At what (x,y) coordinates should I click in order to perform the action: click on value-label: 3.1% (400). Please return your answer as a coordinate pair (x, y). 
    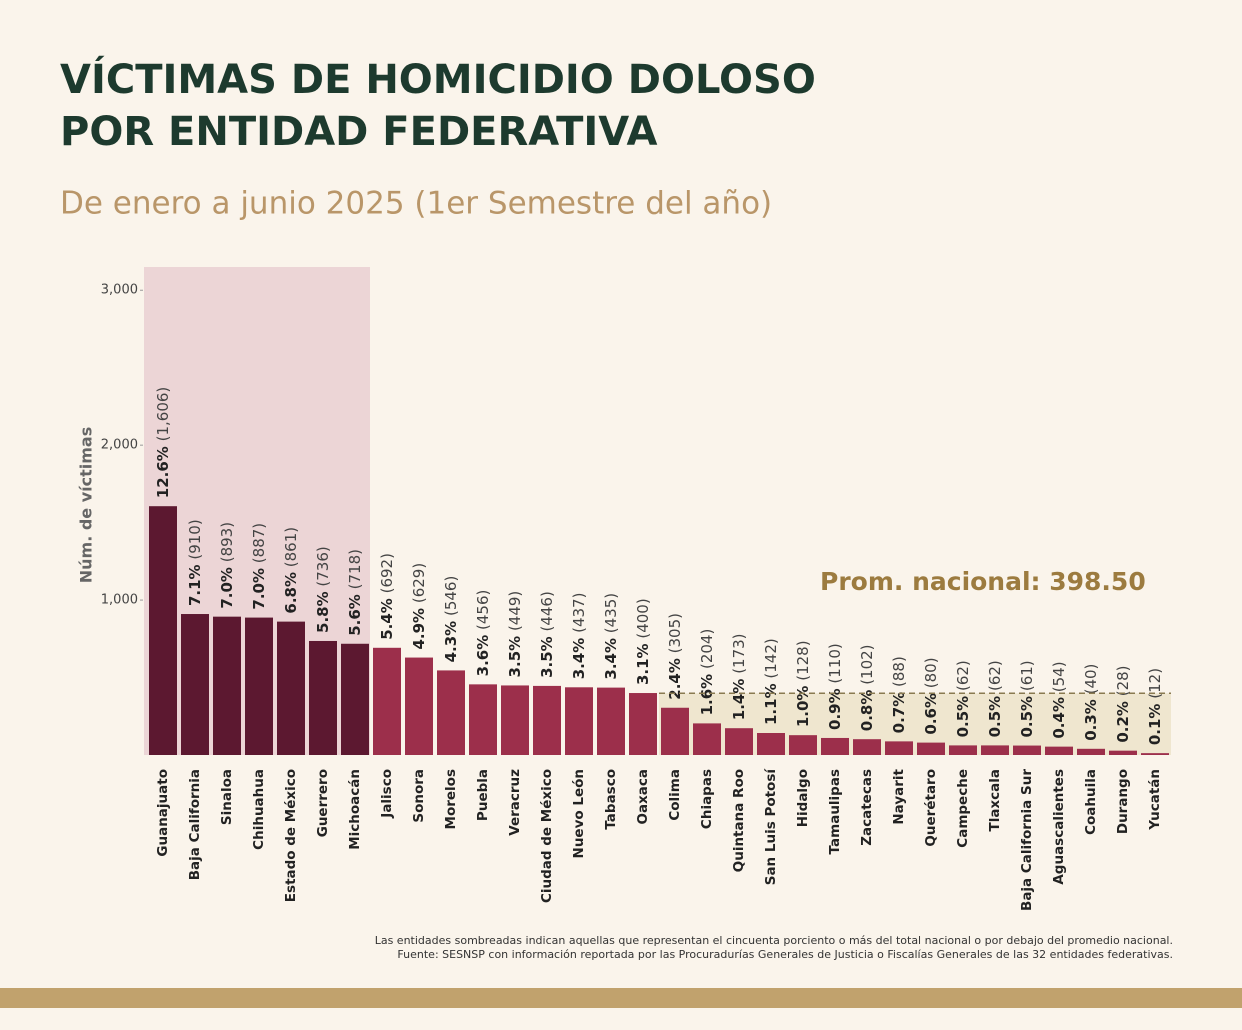
    Looking at the image, I should click on (643, 641).